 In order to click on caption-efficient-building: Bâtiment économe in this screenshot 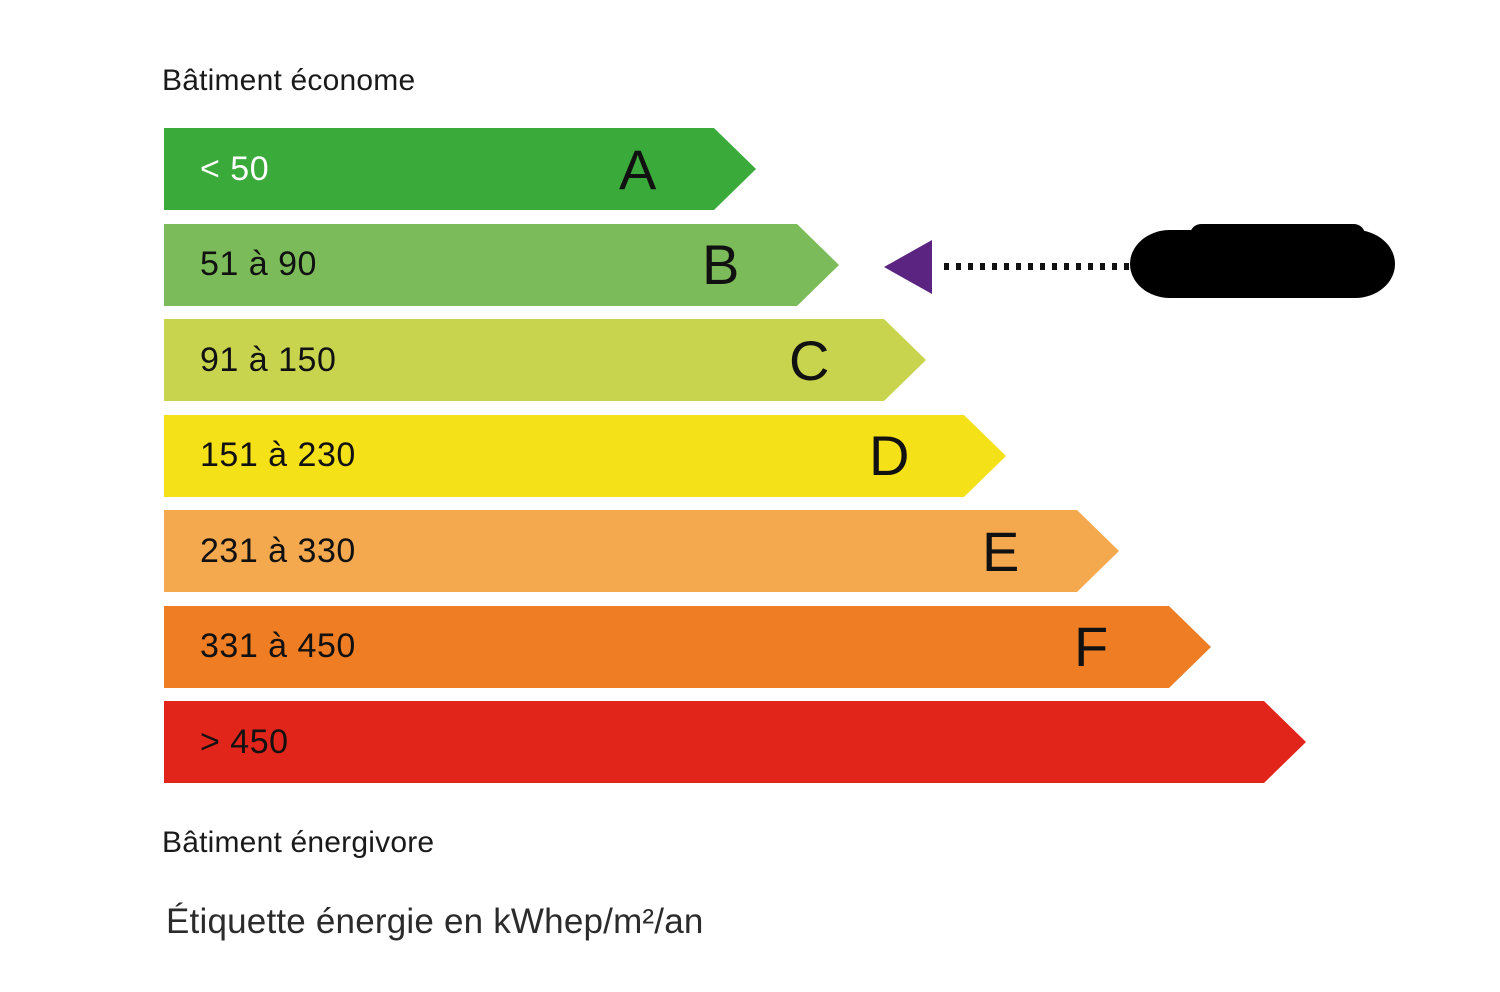, I will do `click(289, 80)`.